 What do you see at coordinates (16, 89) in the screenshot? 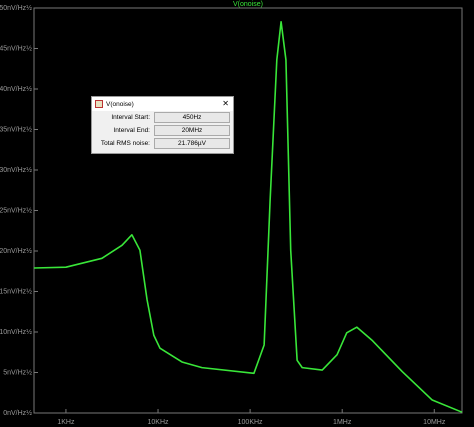
I see `y-tick-label: 40nV/Hz½` at bounding box center [16, 89].